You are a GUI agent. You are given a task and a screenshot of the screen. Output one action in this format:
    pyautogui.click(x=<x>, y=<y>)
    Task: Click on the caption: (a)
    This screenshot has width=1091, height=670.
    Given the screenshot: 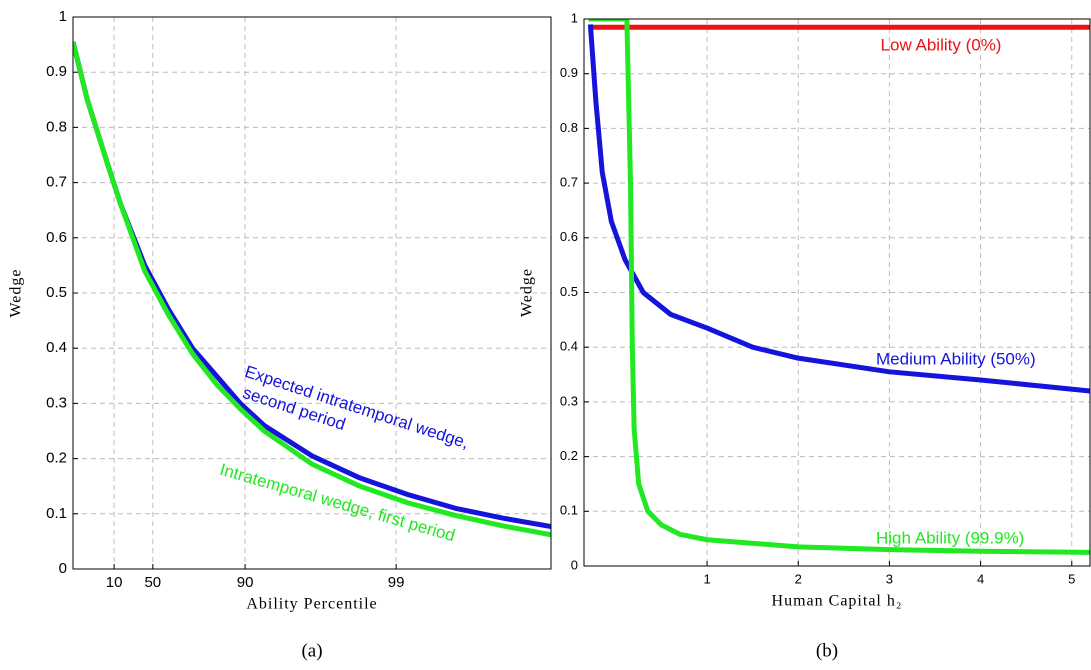 What is the action you would take?
    pyautogui.click(x=311, y=650)
    